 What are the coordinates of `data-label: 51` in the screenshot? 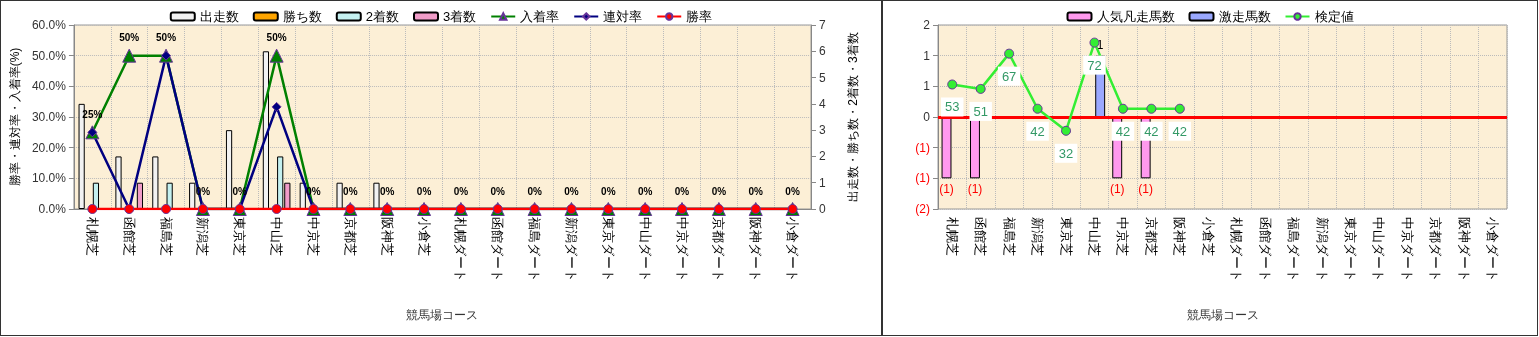 It's located at (980, 111).